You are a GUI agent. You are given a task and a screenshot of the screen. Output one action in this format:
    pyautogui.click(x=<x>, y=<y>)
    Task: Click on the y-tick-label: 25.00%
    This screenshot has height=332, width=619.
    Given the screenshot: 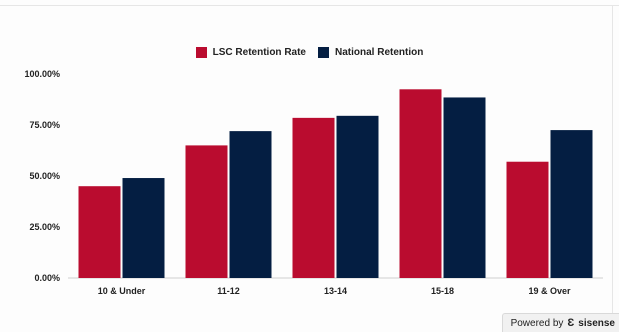 What is the action you would take?
    pyautogui.click(x=44, y=227)
    